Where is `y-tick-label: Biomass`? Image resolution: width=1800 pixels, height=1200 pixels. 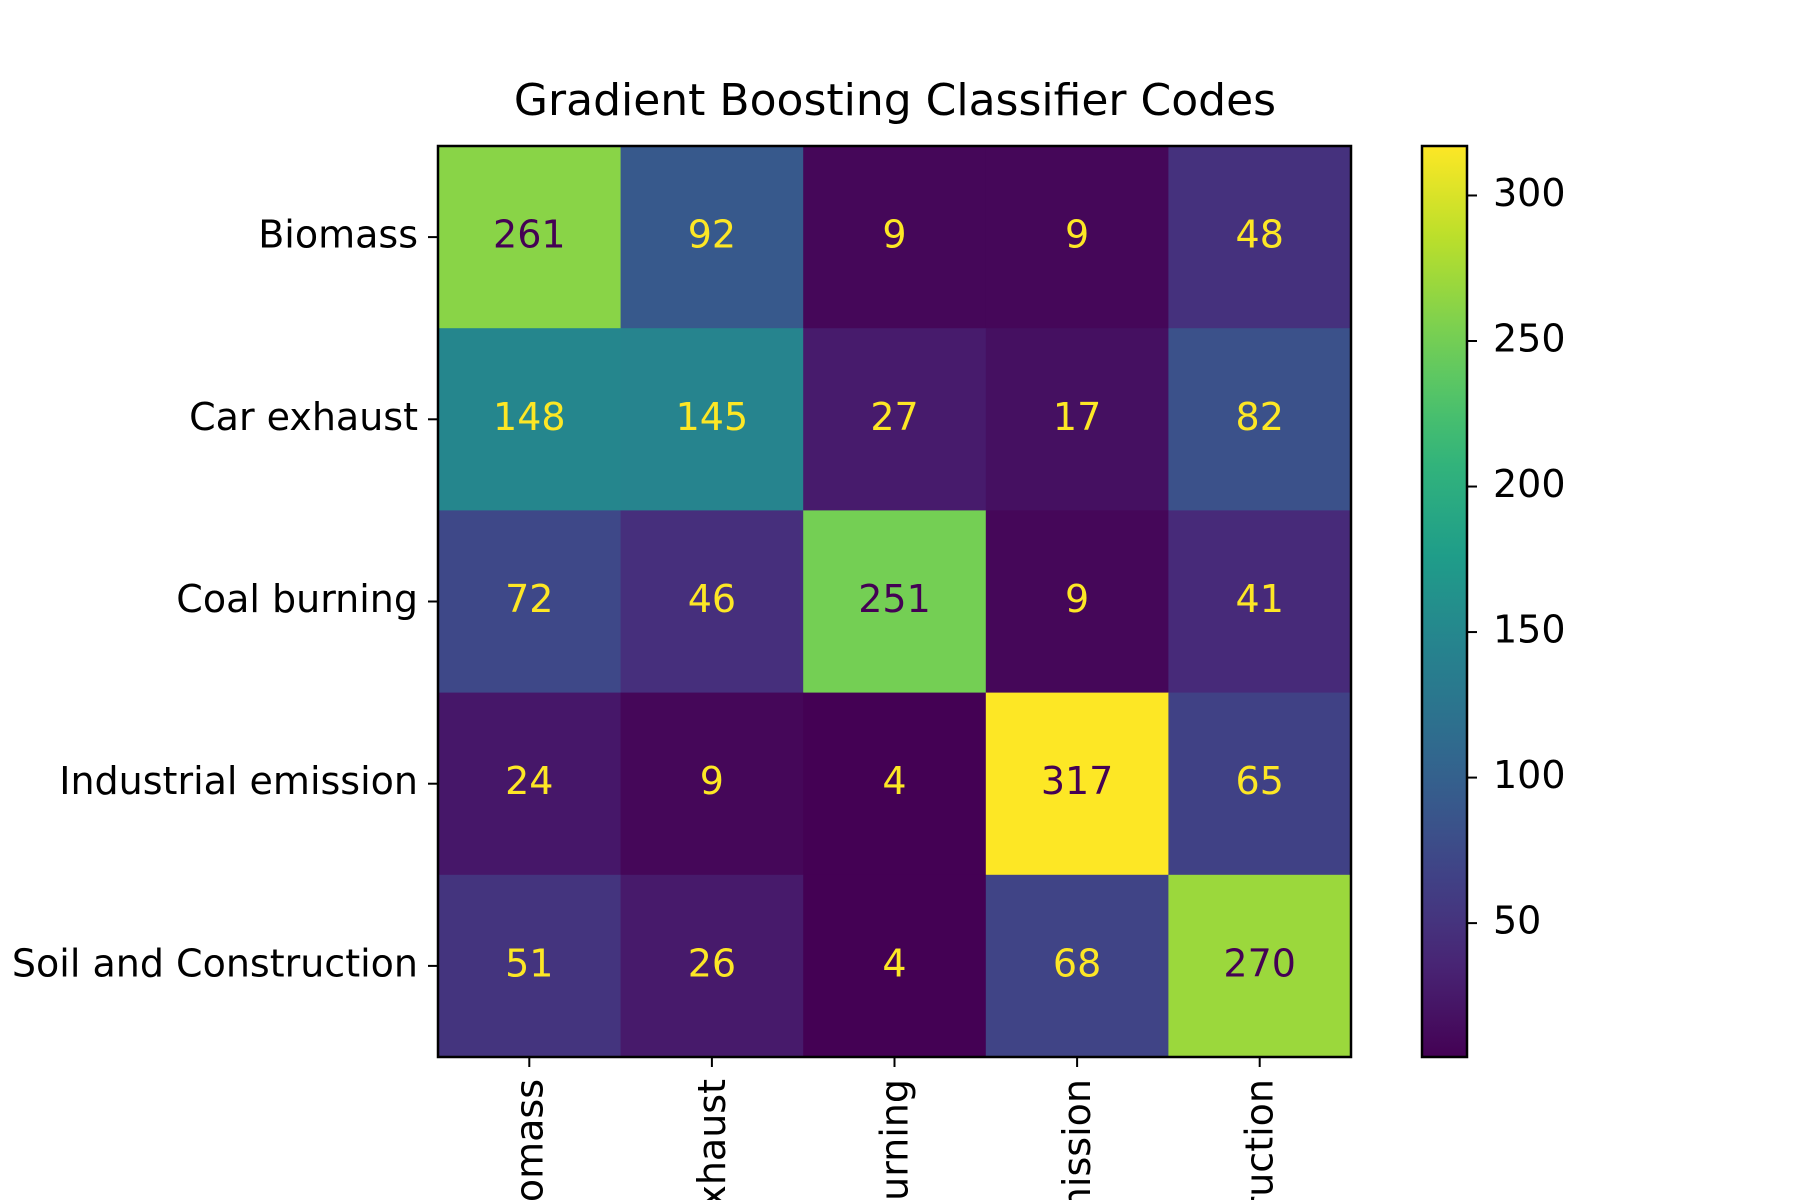
y-tick-label: Biomass is located at coordinates (338, 235).